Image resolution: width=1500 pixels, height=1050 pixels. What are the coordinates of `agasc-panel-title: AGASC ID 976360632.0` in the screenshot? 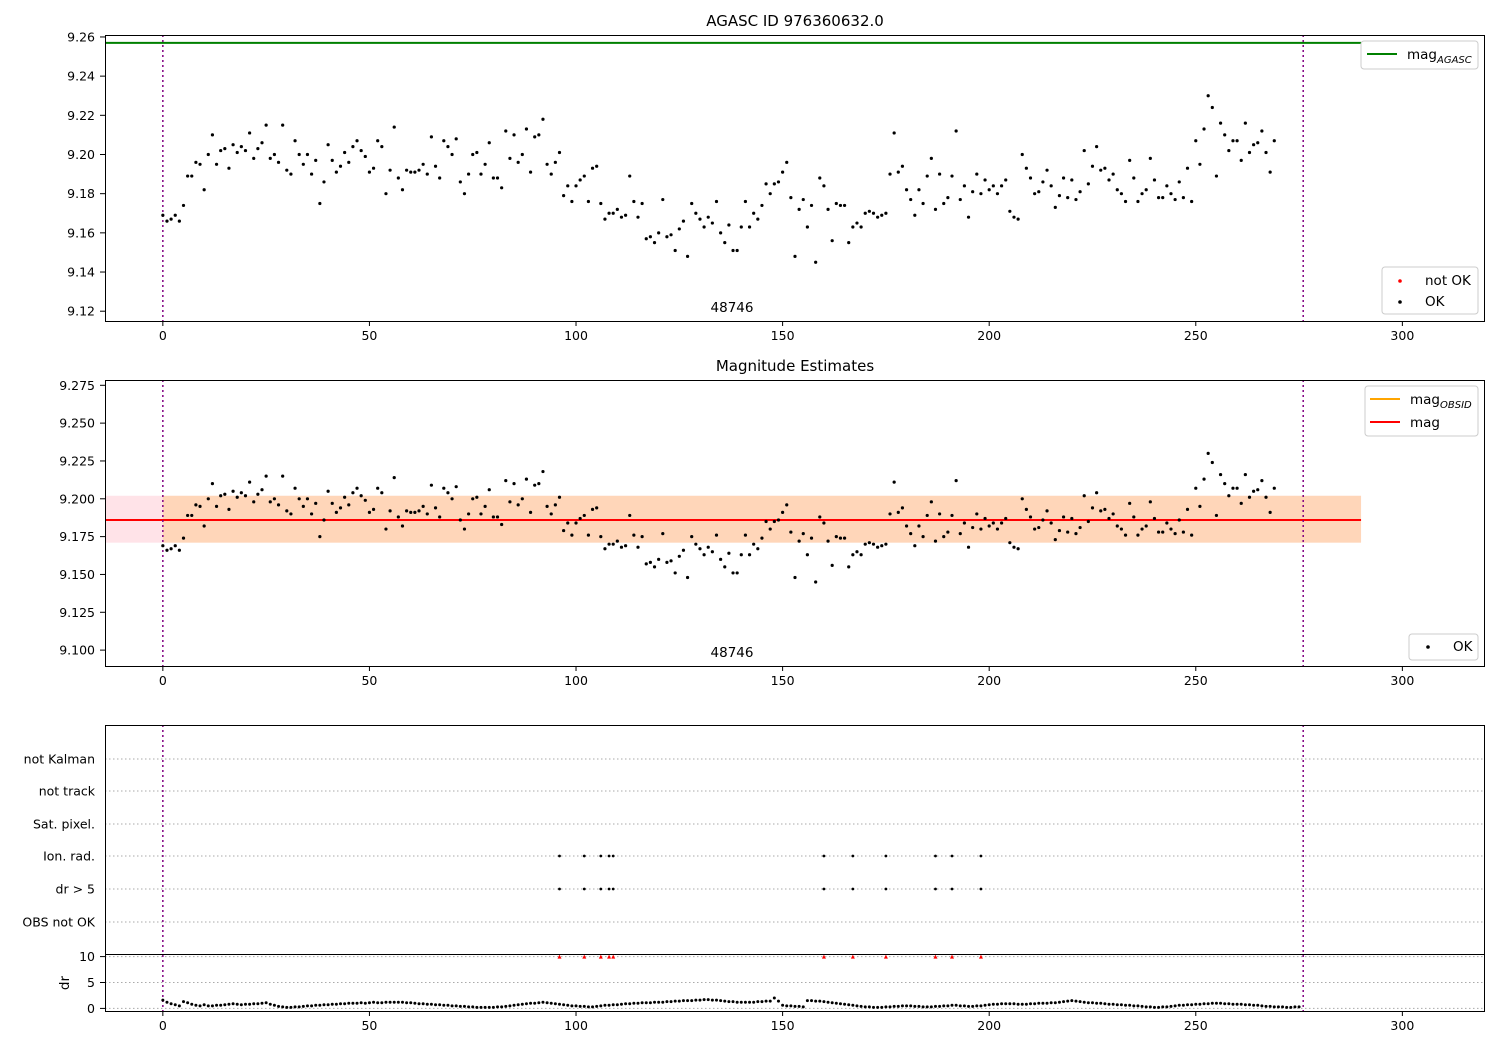 It's located at (795, 21).